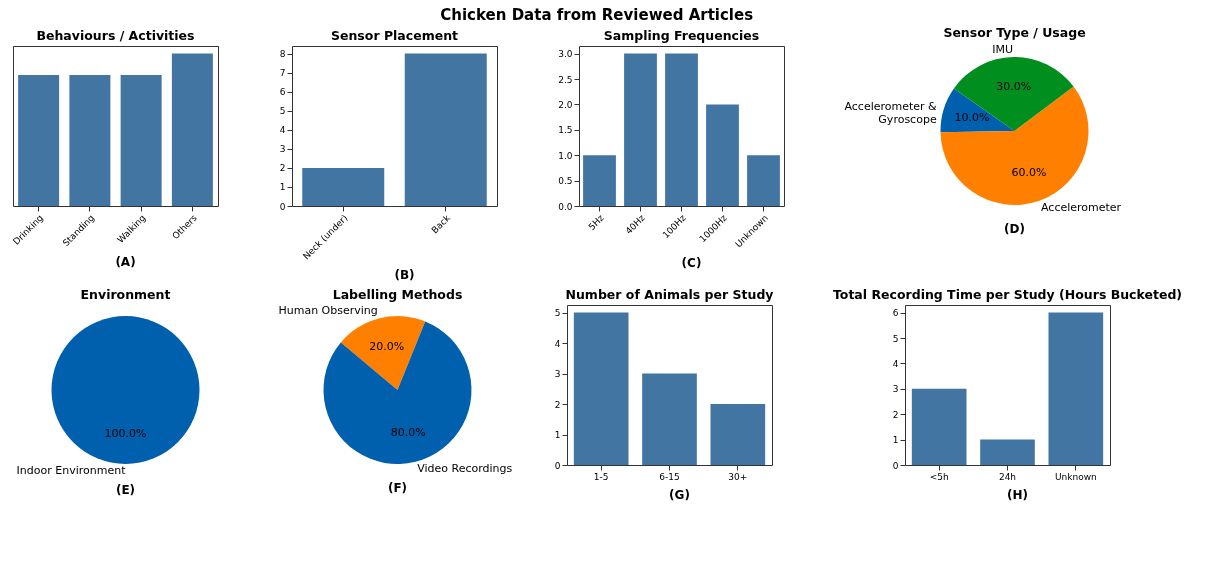  Describe the element at coordinates (1081, 207) in the screenshot. I see `slice-label: Accelerometer` at that location.